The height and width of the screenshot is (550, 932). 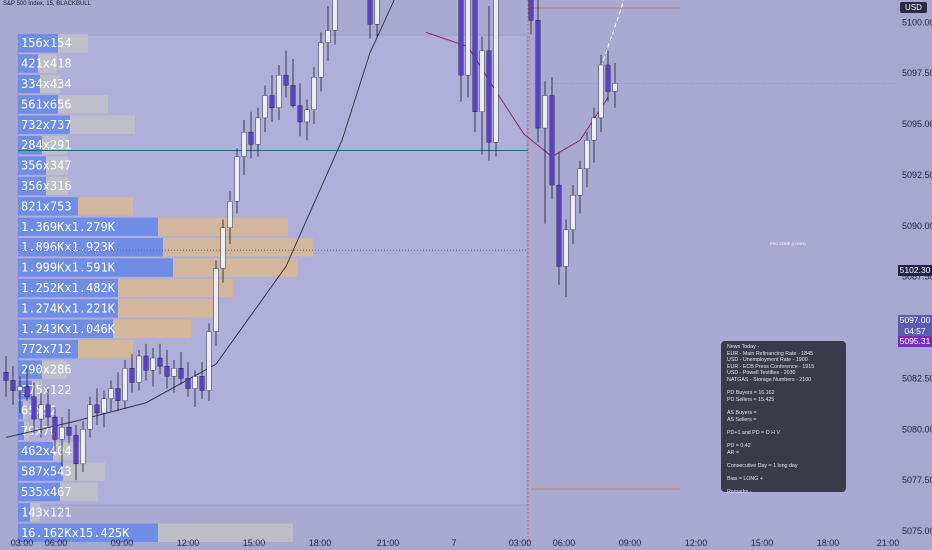 What do you see at coordinates (917, 124) in the screenshot?
I see `price-axis-label: 5095.00` at bounding box center [917, 124].